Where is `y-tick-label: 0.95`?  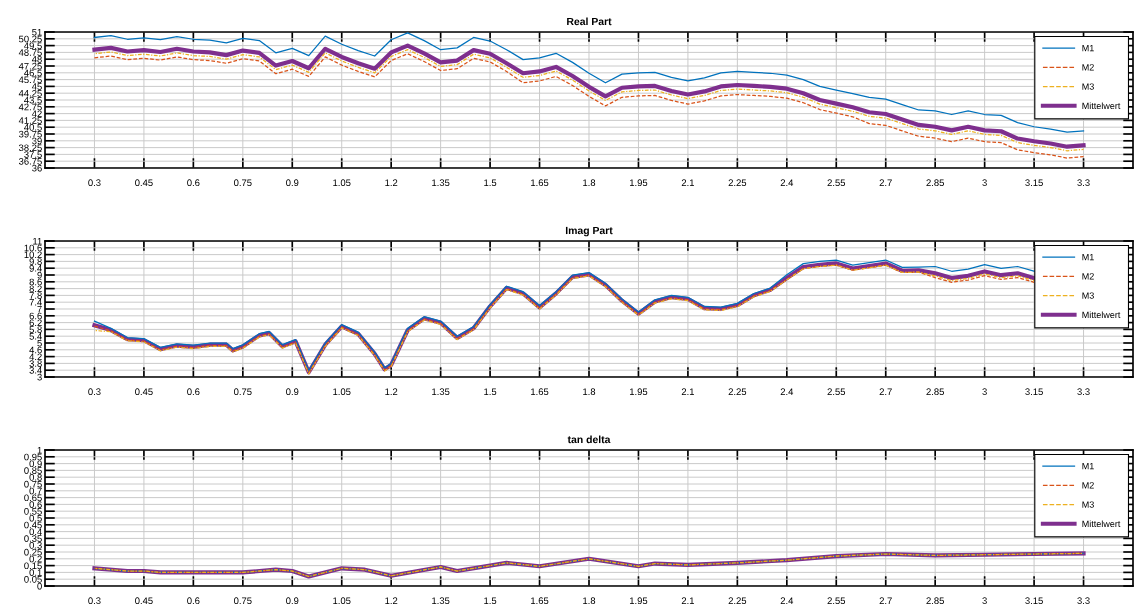 y-tick-label: 0.95 is located at coordinates (33, 457).